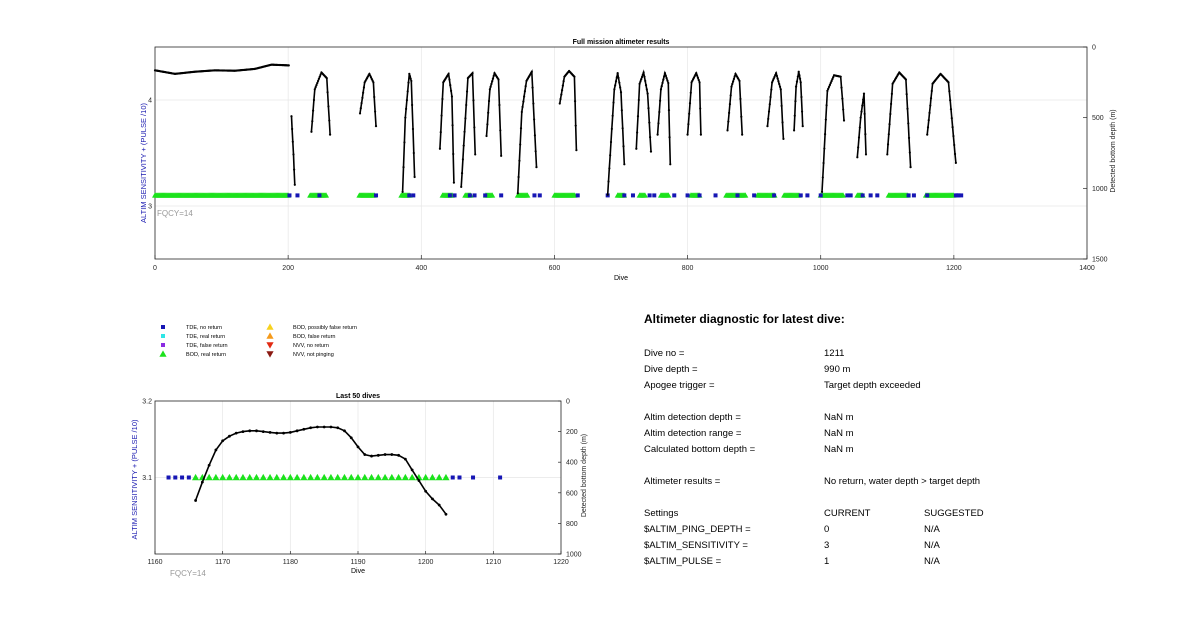 This screenshot has height=622, width=1200. I want to click on right-tick-label: 1500, so click(1100, 260).